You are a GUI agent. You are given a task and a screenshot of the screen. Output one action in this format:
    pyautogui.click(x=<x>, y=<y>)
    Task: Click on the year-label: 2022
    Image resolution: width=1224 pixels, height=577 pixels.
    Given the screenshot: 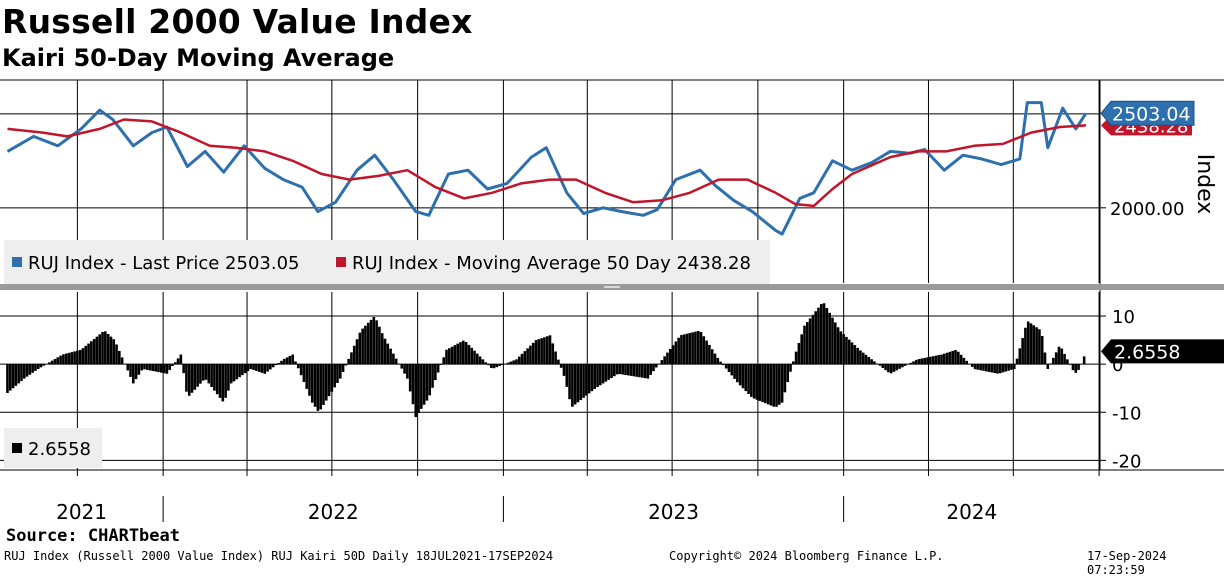 What is the action you would take?
    pyautogui.click(x=333, y=512)
    